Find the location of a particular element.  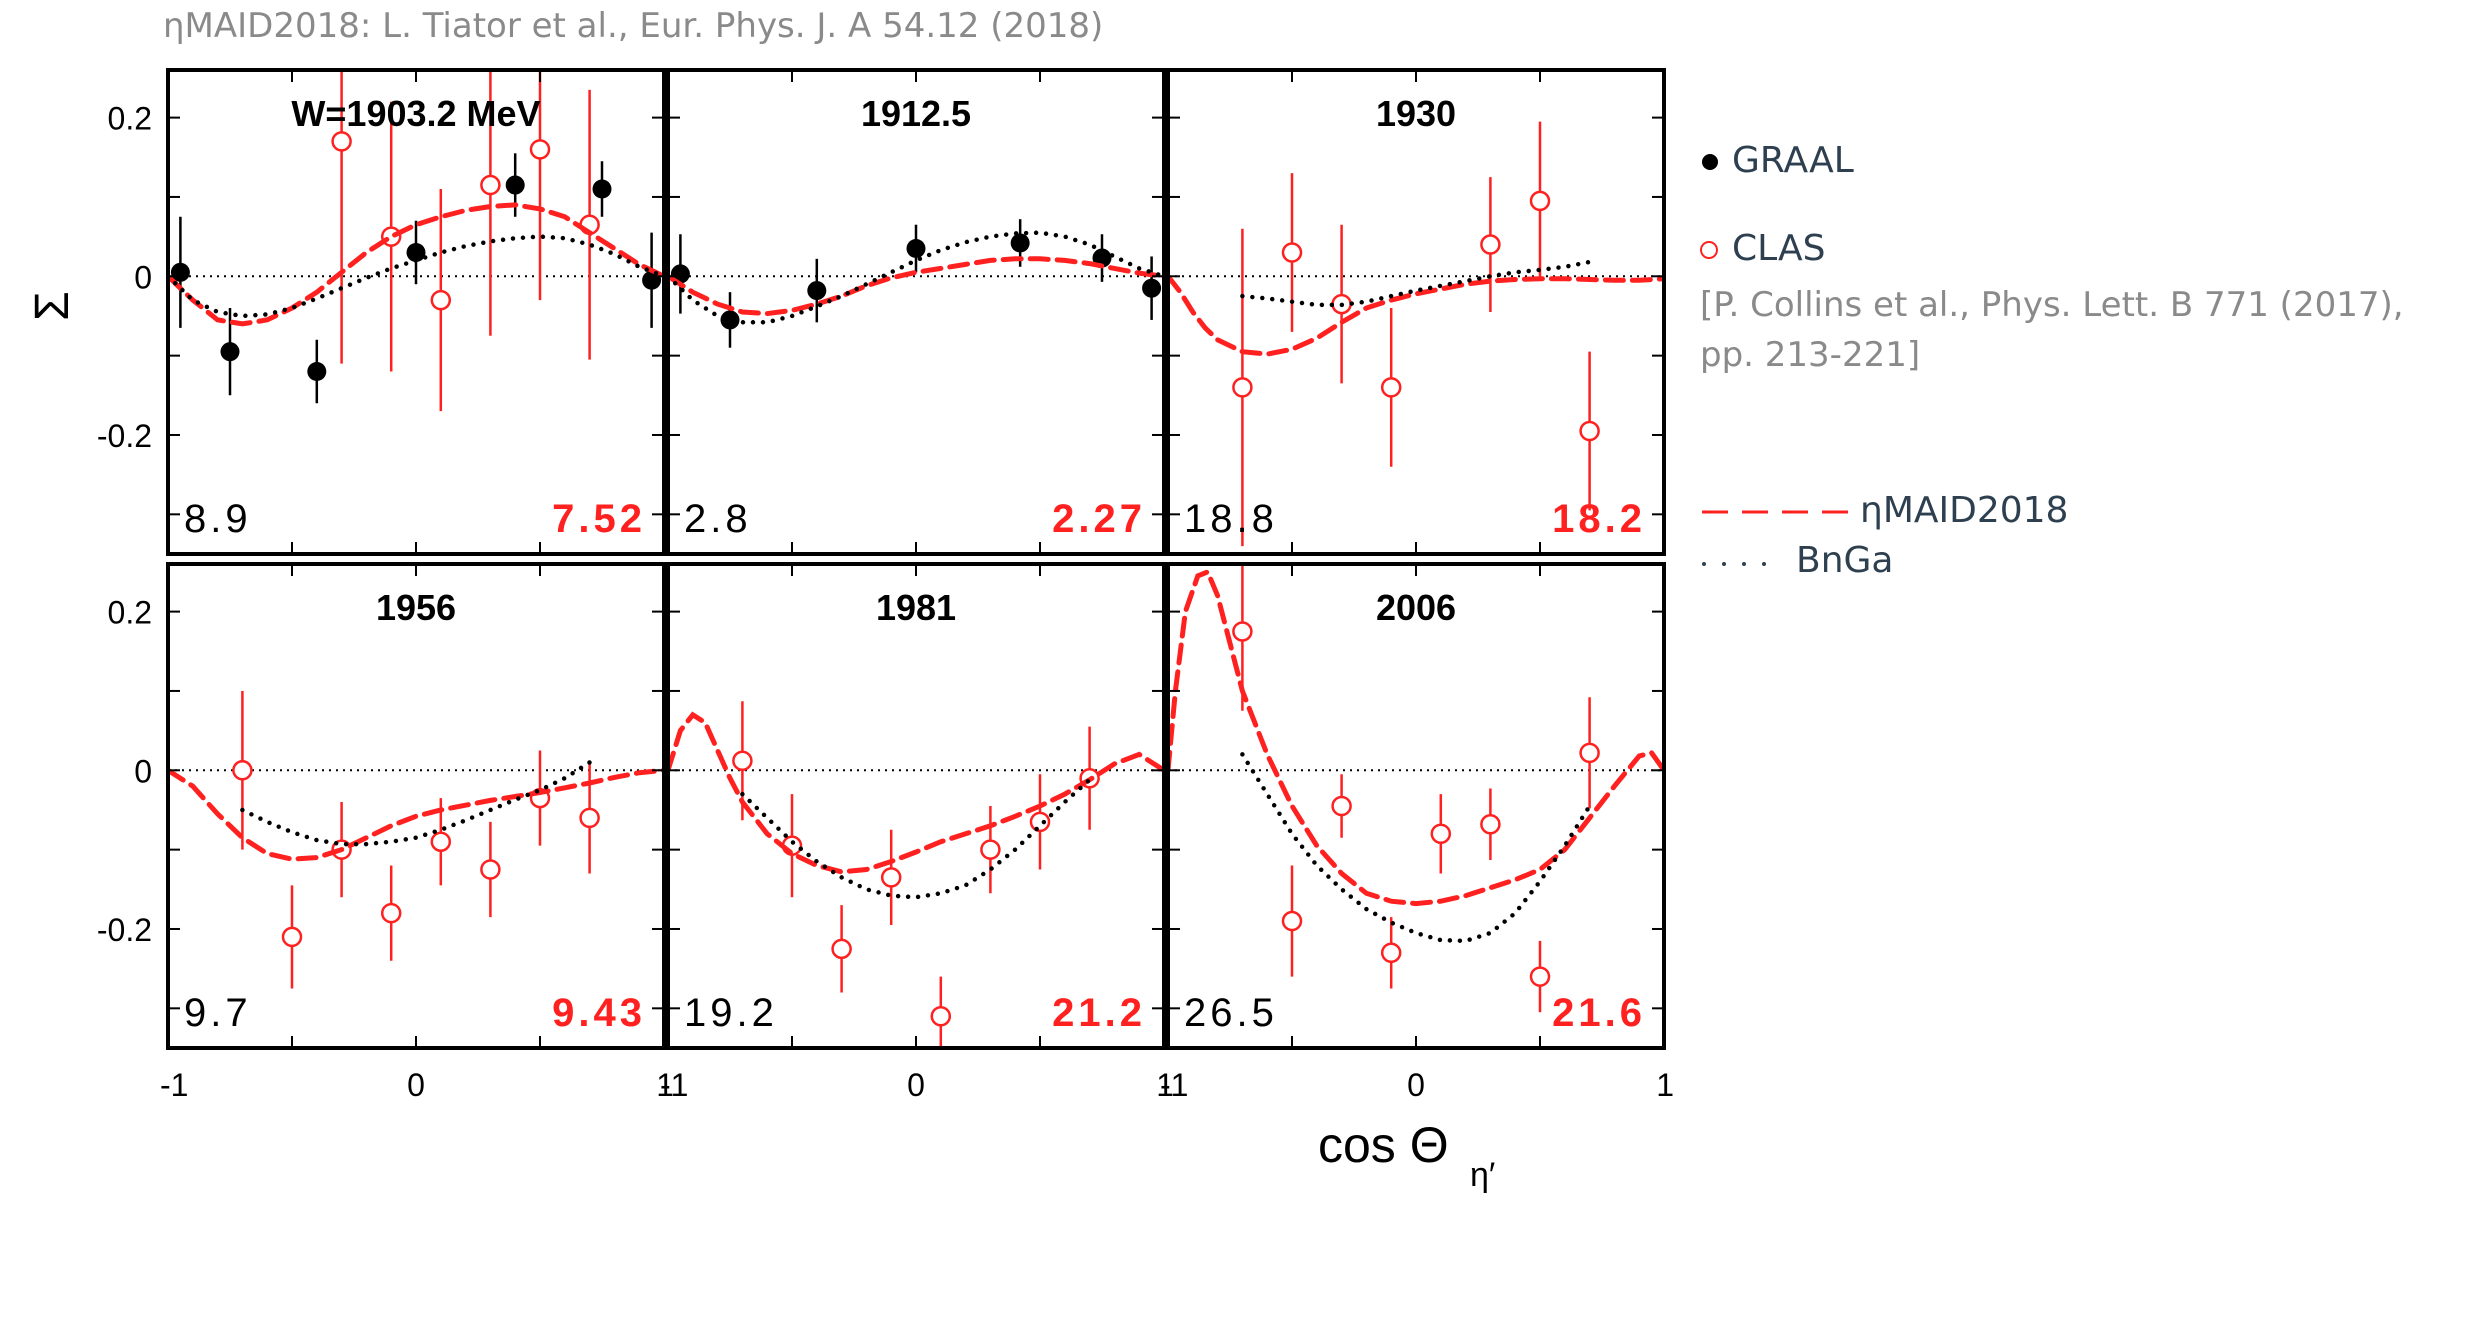

legend-label-clas: CLAS is located at coordinates (1779, 248).